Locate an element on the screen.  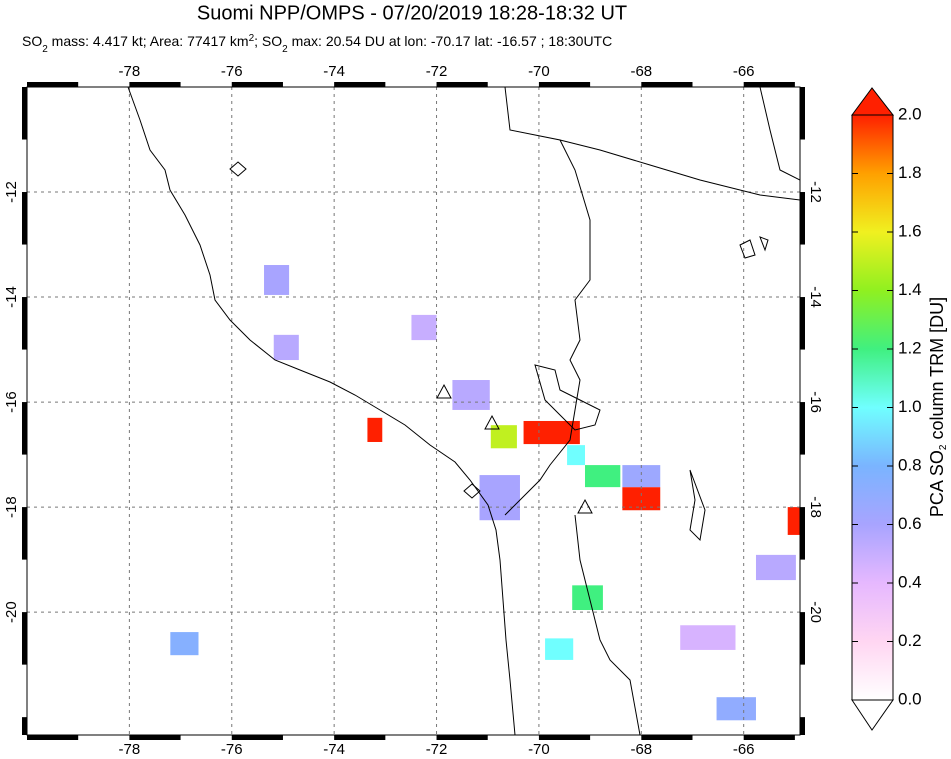
colorbar-extend-bottom is located at coordinates (872, 715).